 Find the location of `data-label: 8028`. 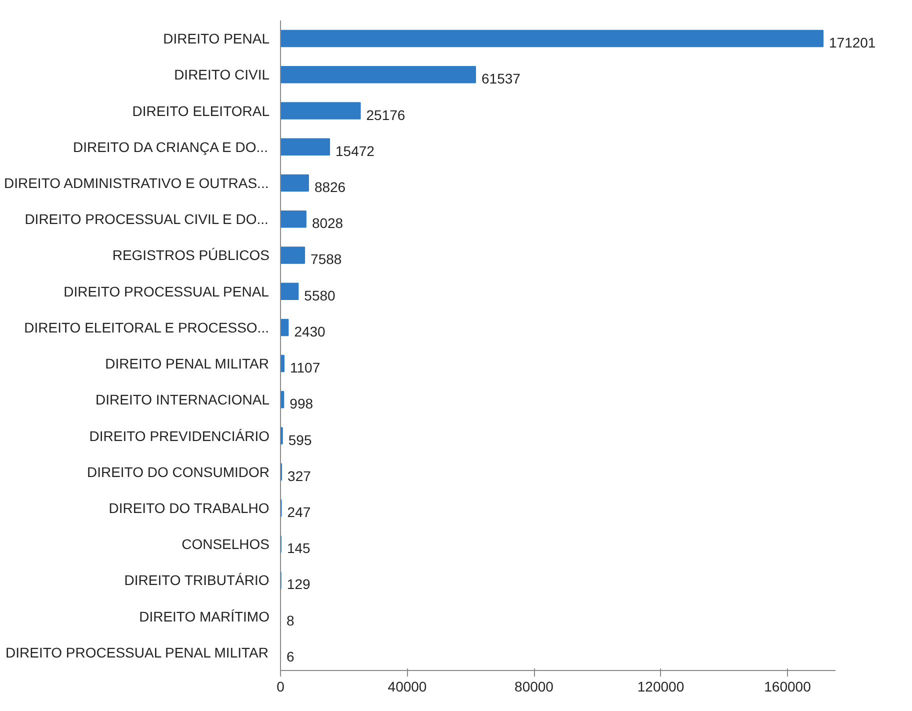

data-label: 8028 is located at coordinates (328, 223).